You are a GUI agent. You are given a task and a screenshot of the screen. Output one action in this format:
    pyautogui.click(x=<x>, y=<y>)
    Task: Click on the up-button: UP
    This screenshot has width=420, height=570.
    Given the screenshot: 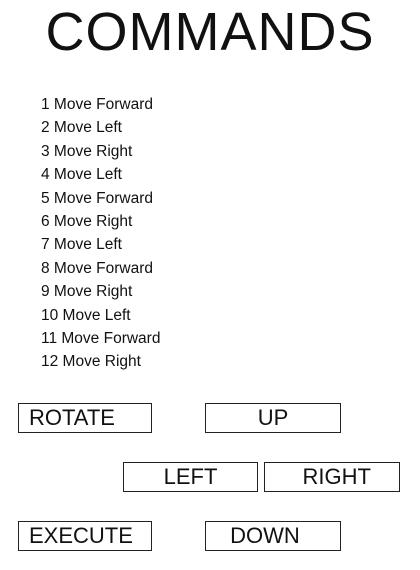 What is the action you would take?
    pyautogui.click(x=273, y=418)
    